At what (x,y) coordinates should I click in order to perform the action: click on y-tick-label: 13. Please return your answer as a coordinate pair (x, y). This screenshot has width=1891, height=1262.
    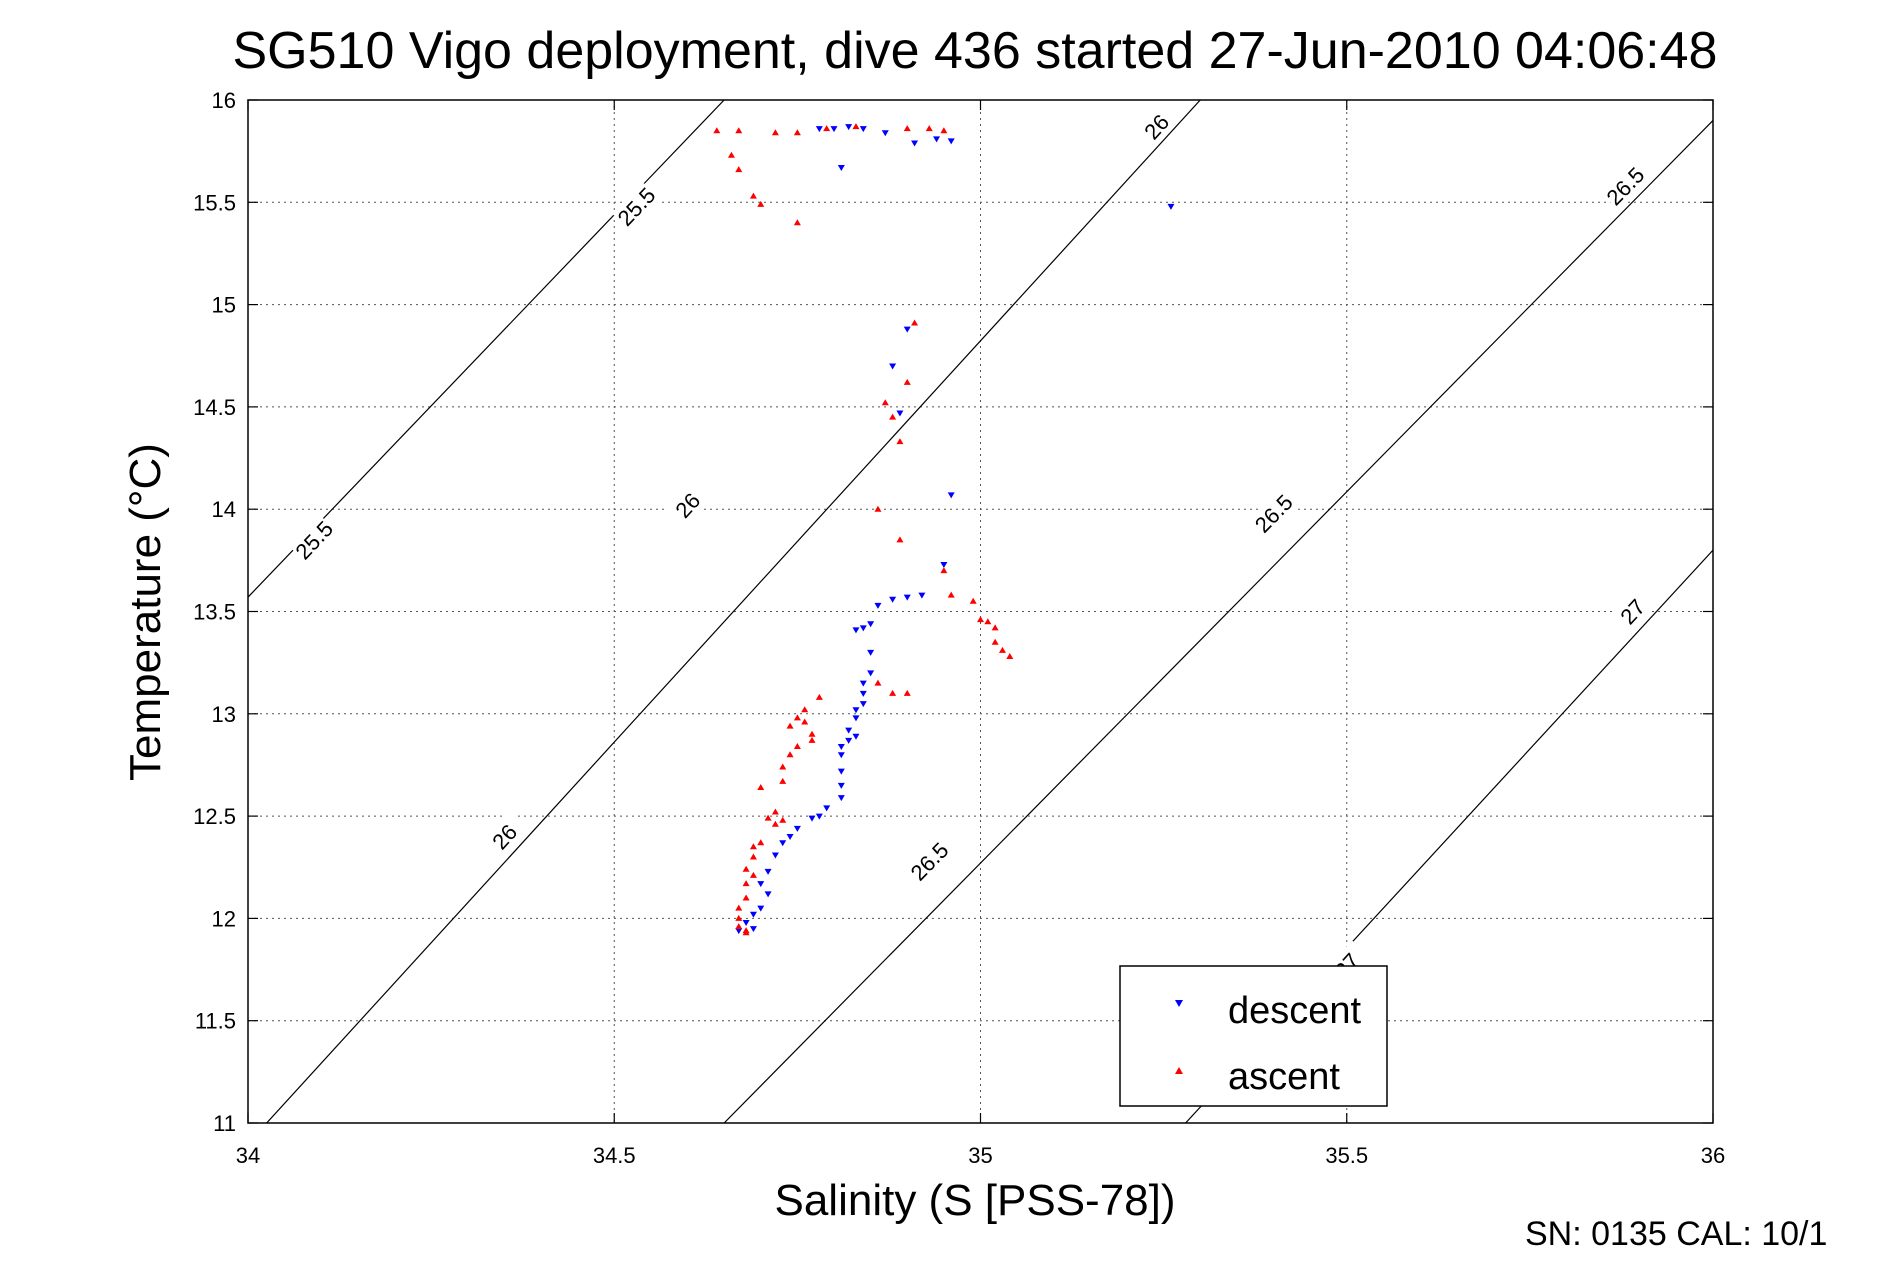
    Looking at the image, I should click on (224, 714).